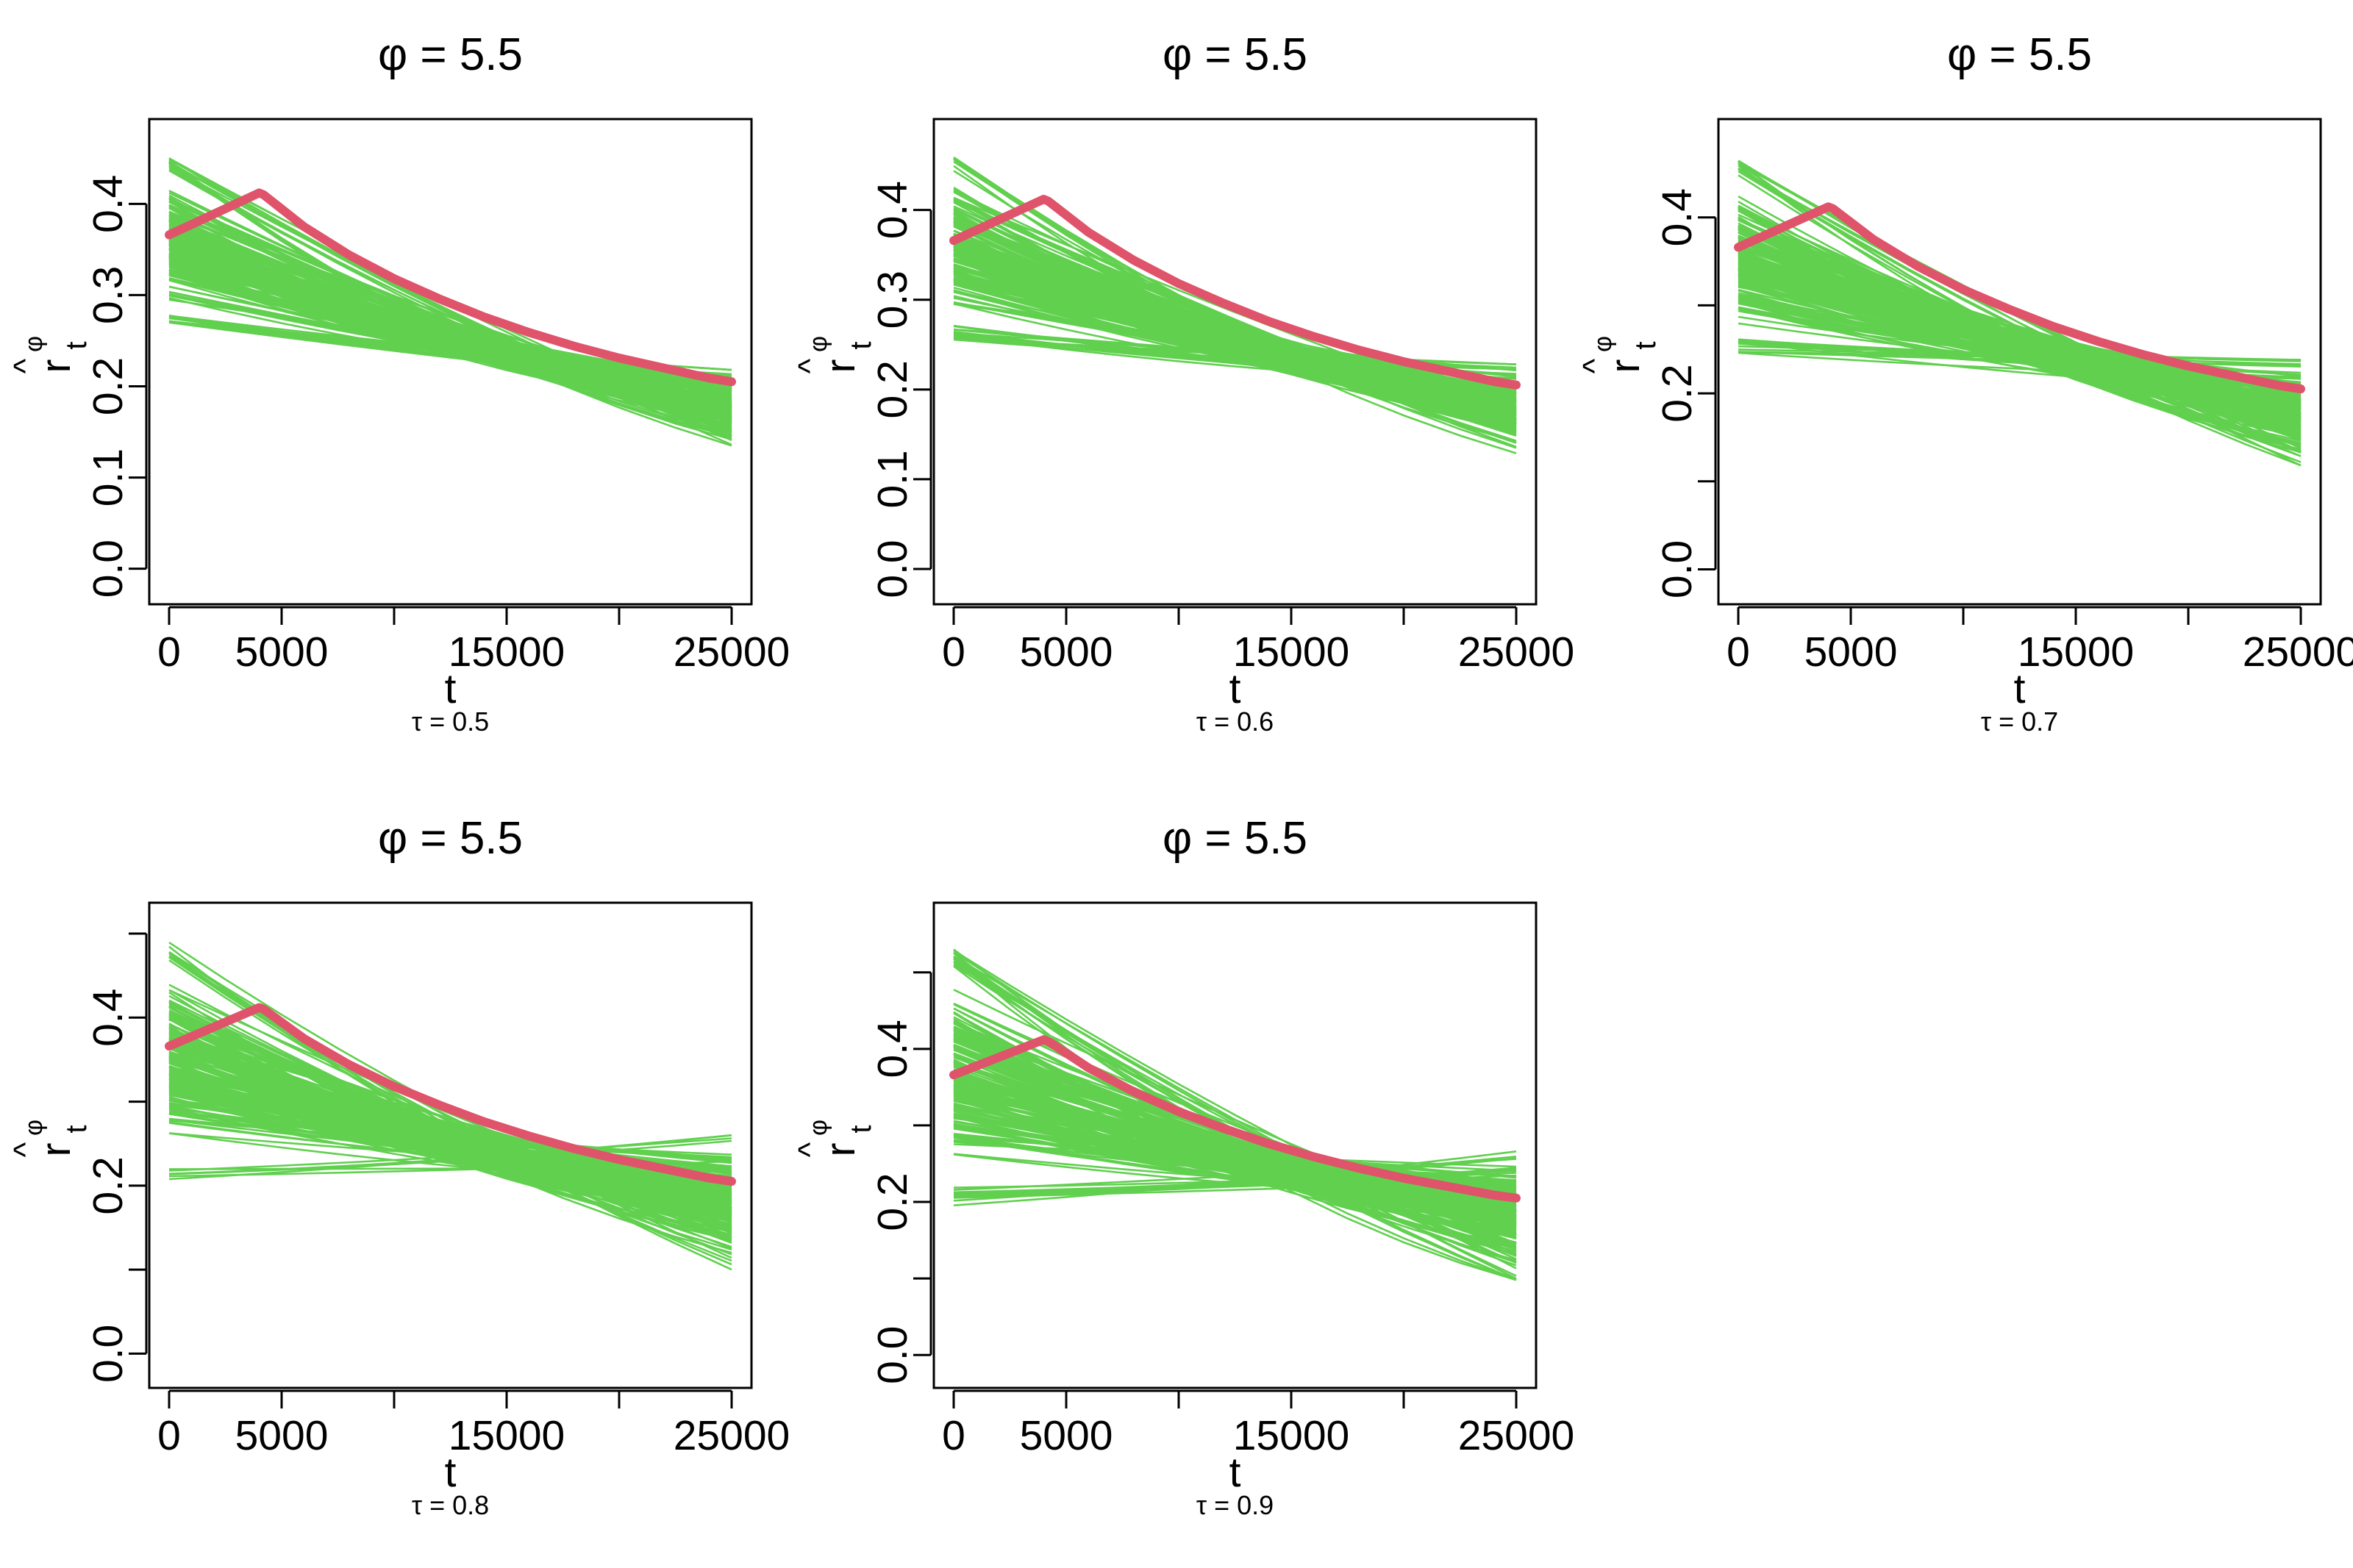  What do you see at coordinates (109, 295) in the screenshot?
I see `y-tick-label: 0.3` at bounding box center [109, 295].